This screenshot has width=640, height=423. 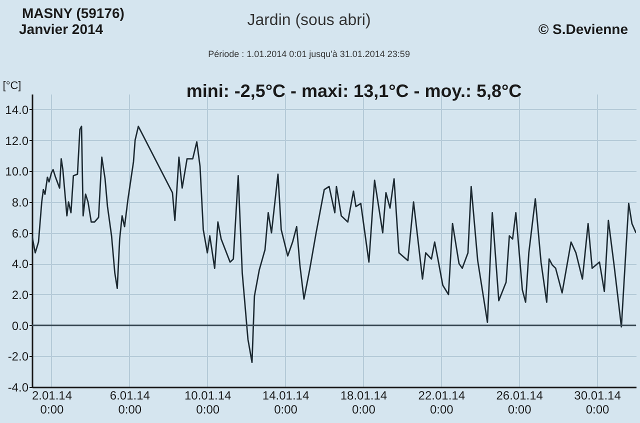 I want to click on y-tick-label: 2.0, so click(x=20, y=295).